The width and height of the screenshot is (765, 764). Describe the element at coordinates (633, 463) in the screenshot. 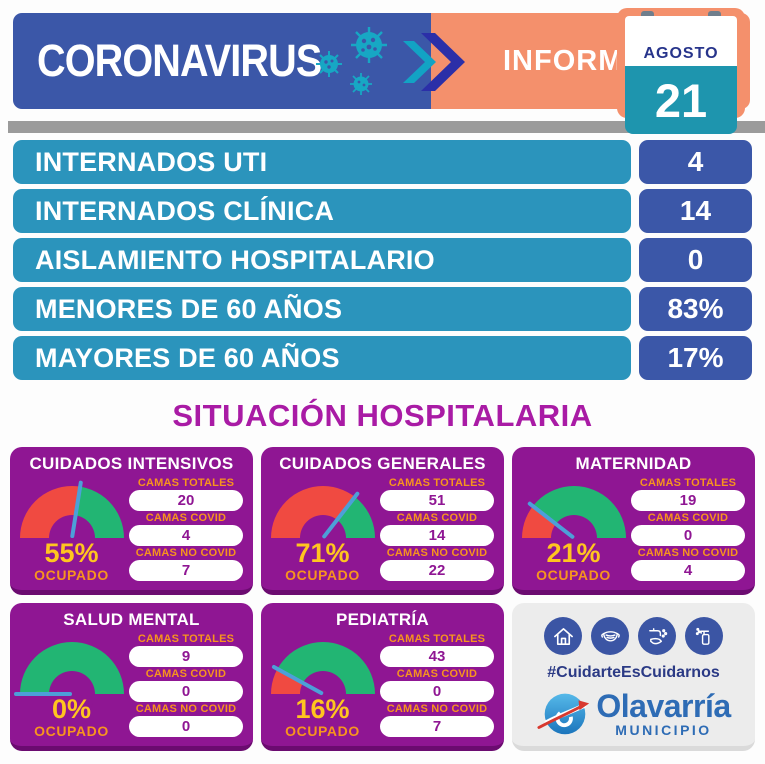

I see `card-title: MATERNIDAD` at that location.